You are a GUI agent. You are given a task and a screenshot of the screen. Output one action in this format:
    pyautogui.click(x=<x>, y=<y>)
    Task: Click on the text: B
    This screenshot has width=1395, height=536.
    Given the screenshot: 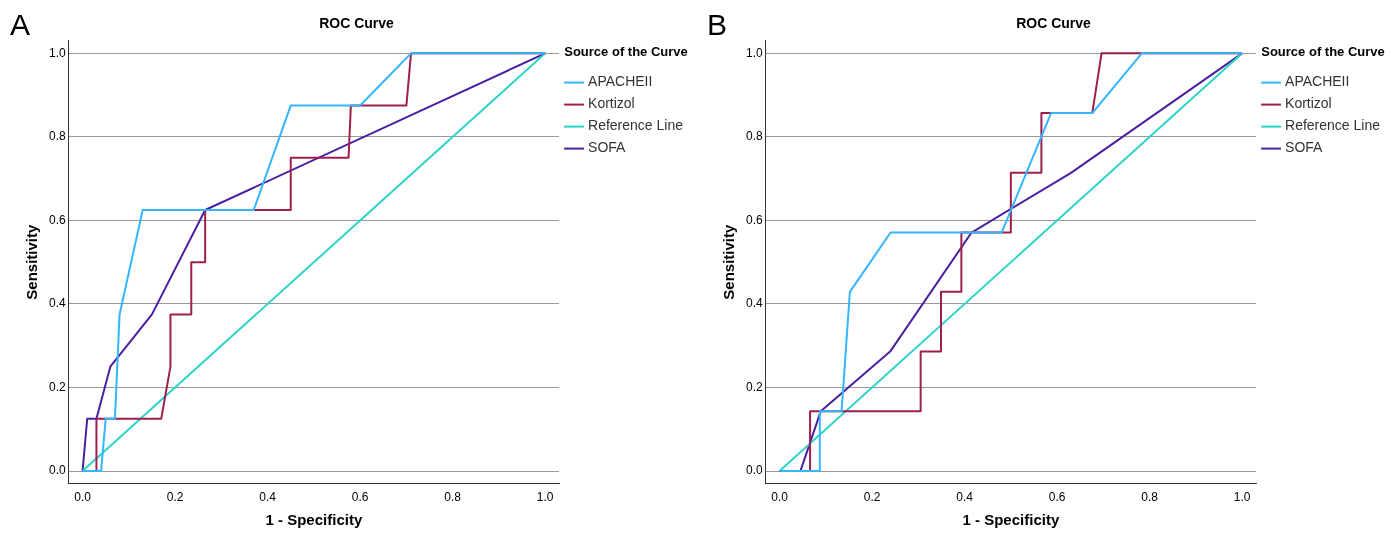 What is the action you would take?
    pyautogui.click(x=717, y=25)
    